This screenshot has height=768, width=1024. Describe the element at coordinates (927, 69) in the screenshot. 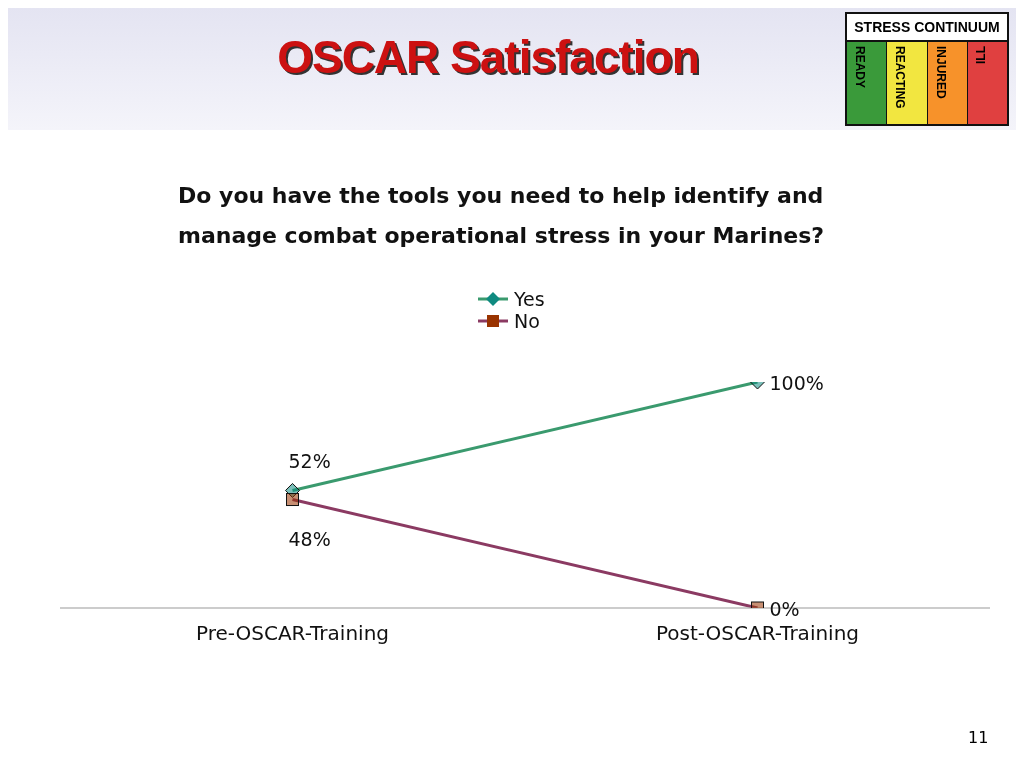

I see `stress-continuum-chart: STRESS CONTINUUM READY REACTING INJURED ILL` at that location.